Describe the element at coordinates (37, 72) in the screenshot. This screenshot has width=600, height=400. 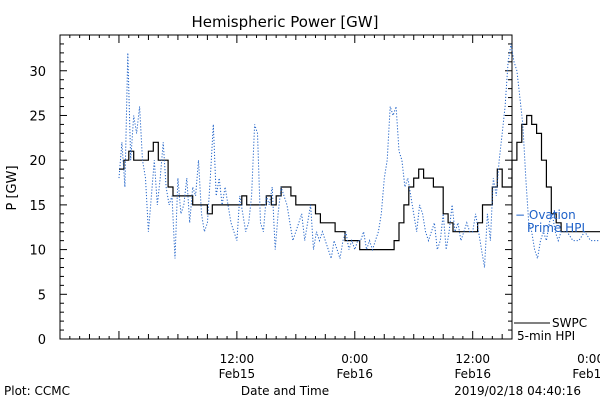
I see `y-tick-label: 30` at that location.